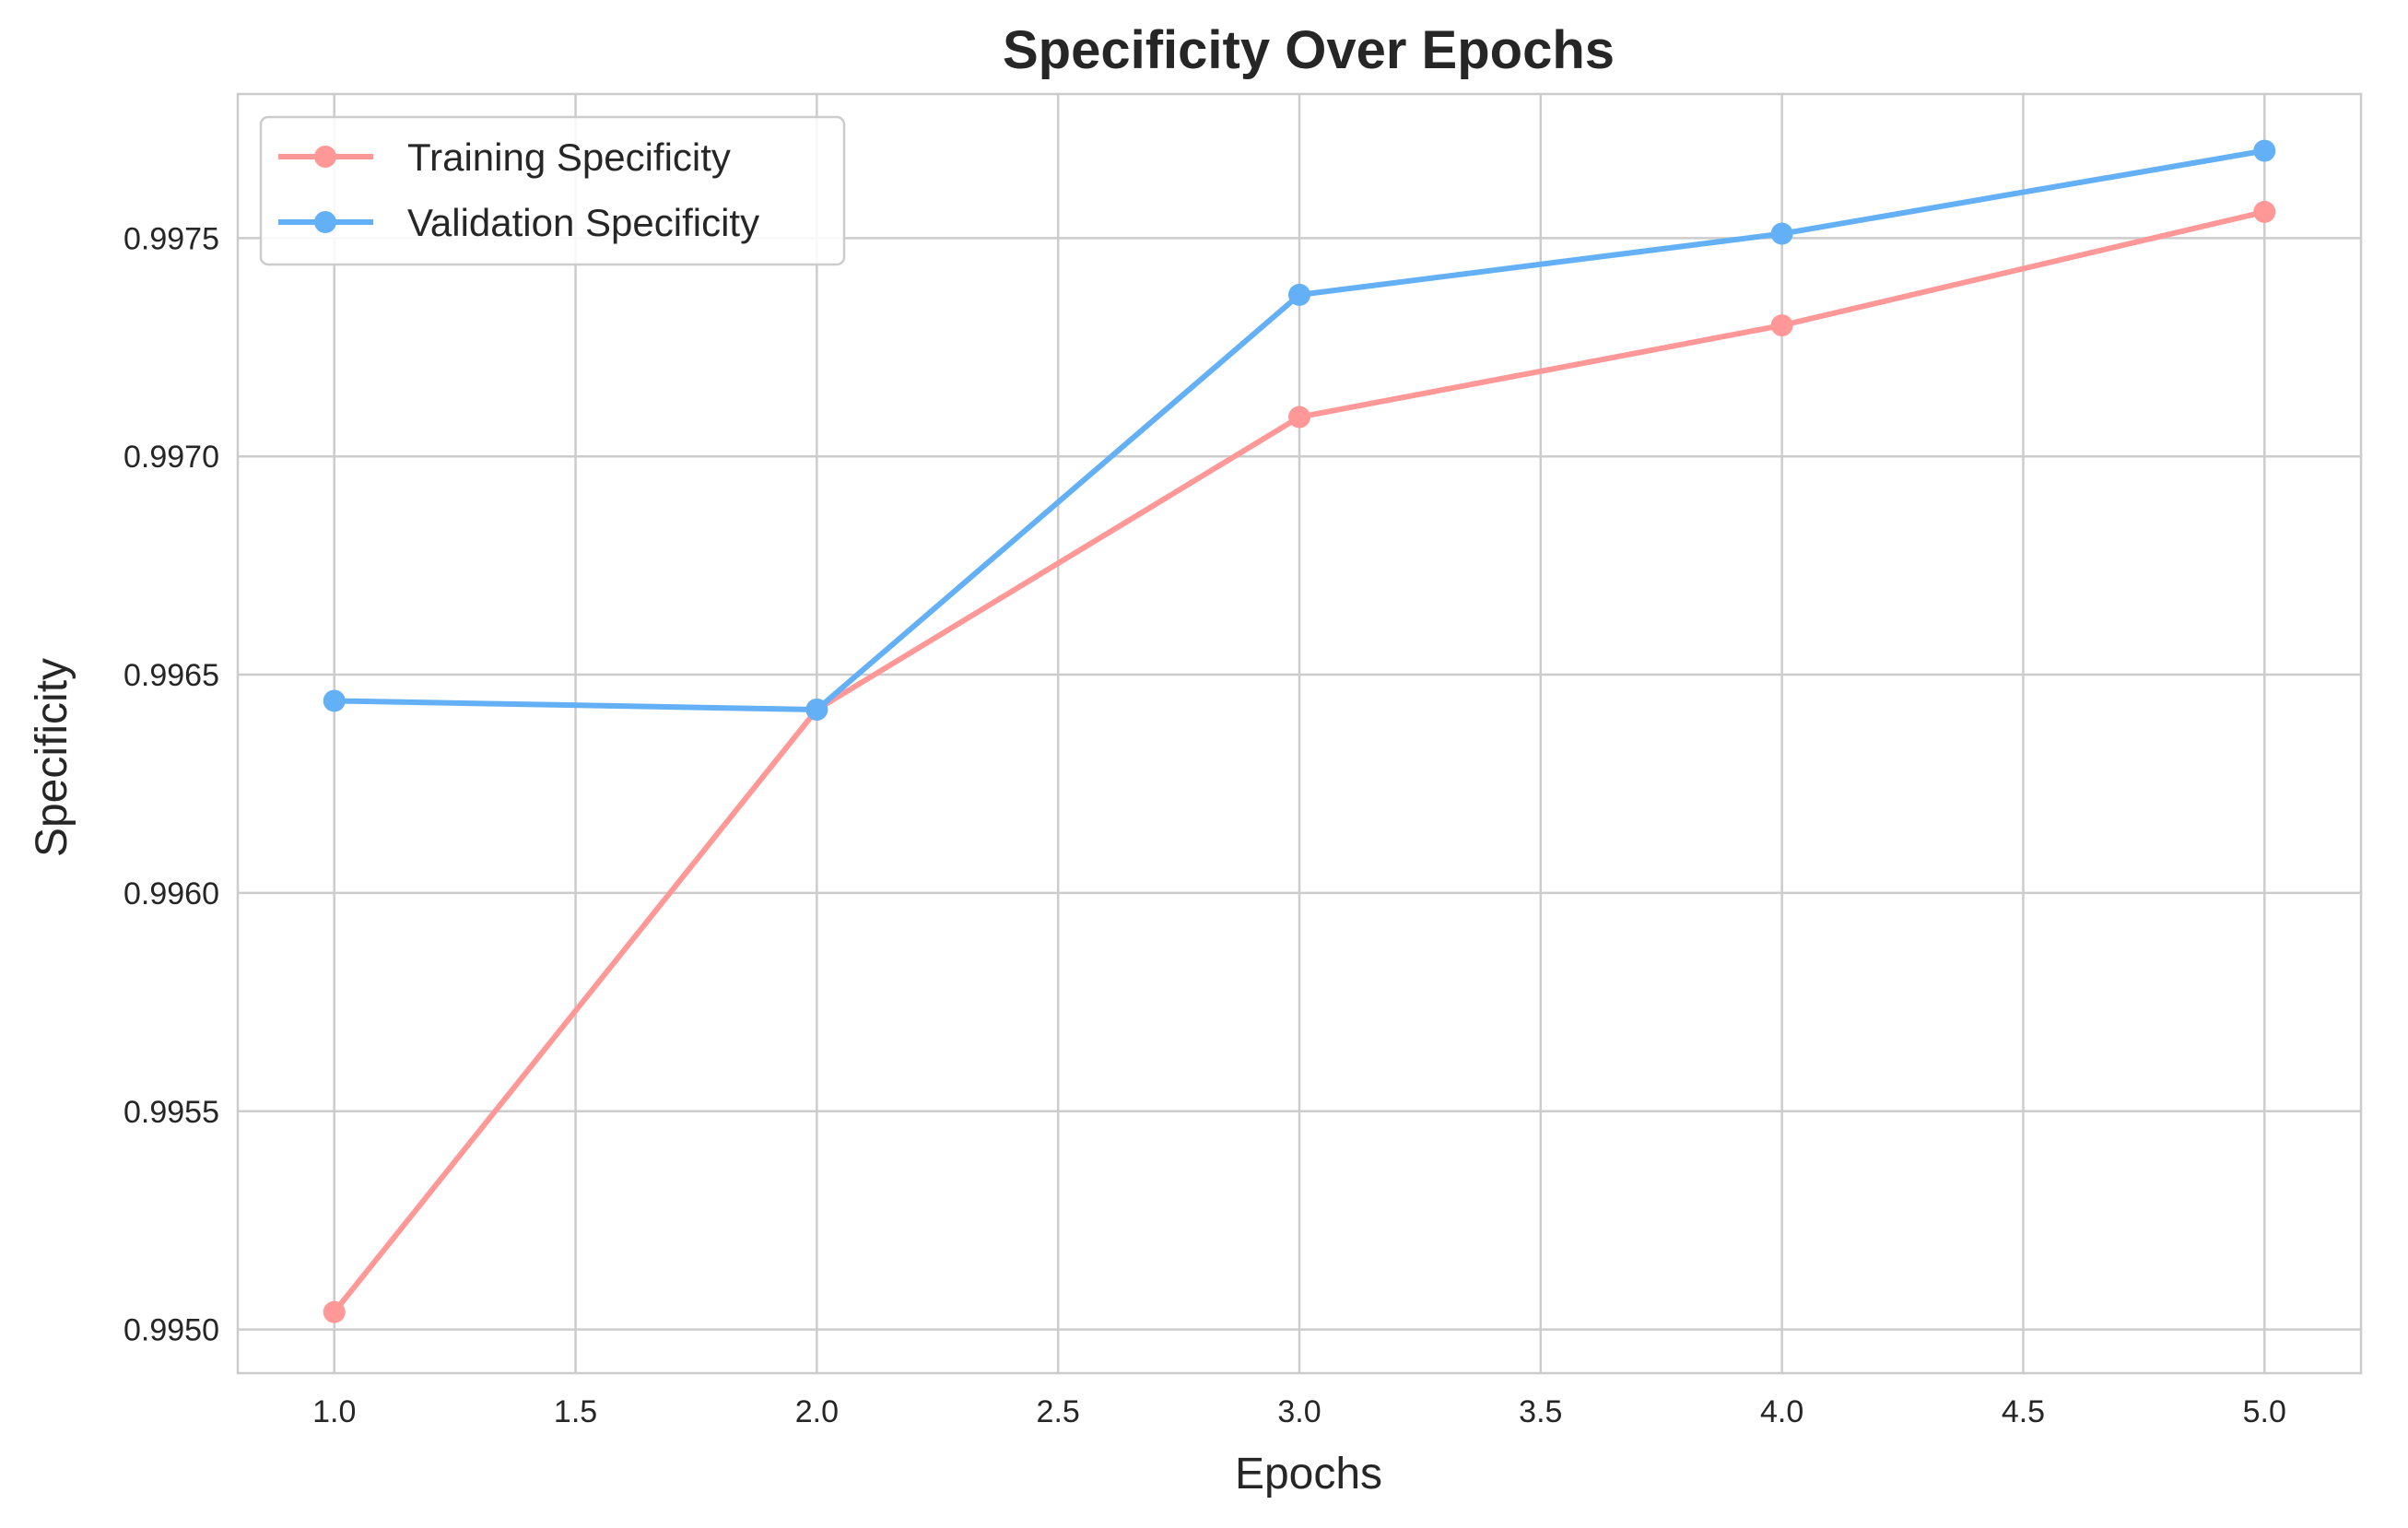 The image size is (2408, 1528). Describe the element at coordinates (52, 757) in the screenshot. I see `y-axis-label: Specificity` at that location.